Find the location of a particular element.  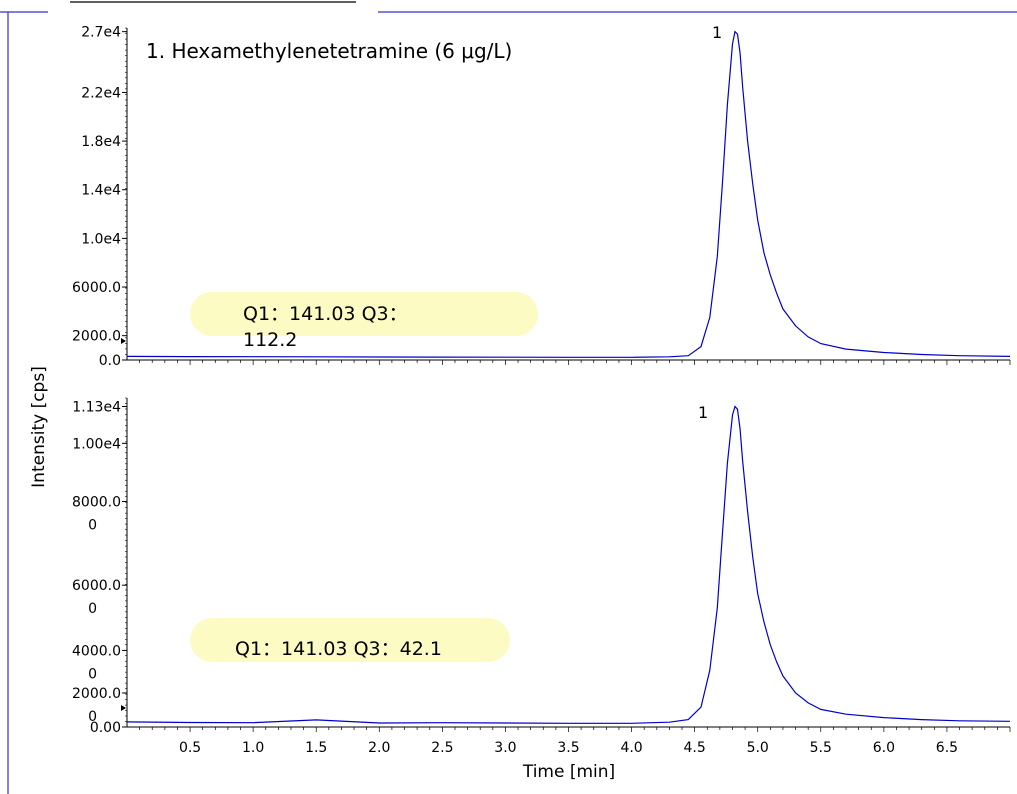

mrm-label: Q1：141.03 Q3： 112.2 is located at coordinates (325, 327).